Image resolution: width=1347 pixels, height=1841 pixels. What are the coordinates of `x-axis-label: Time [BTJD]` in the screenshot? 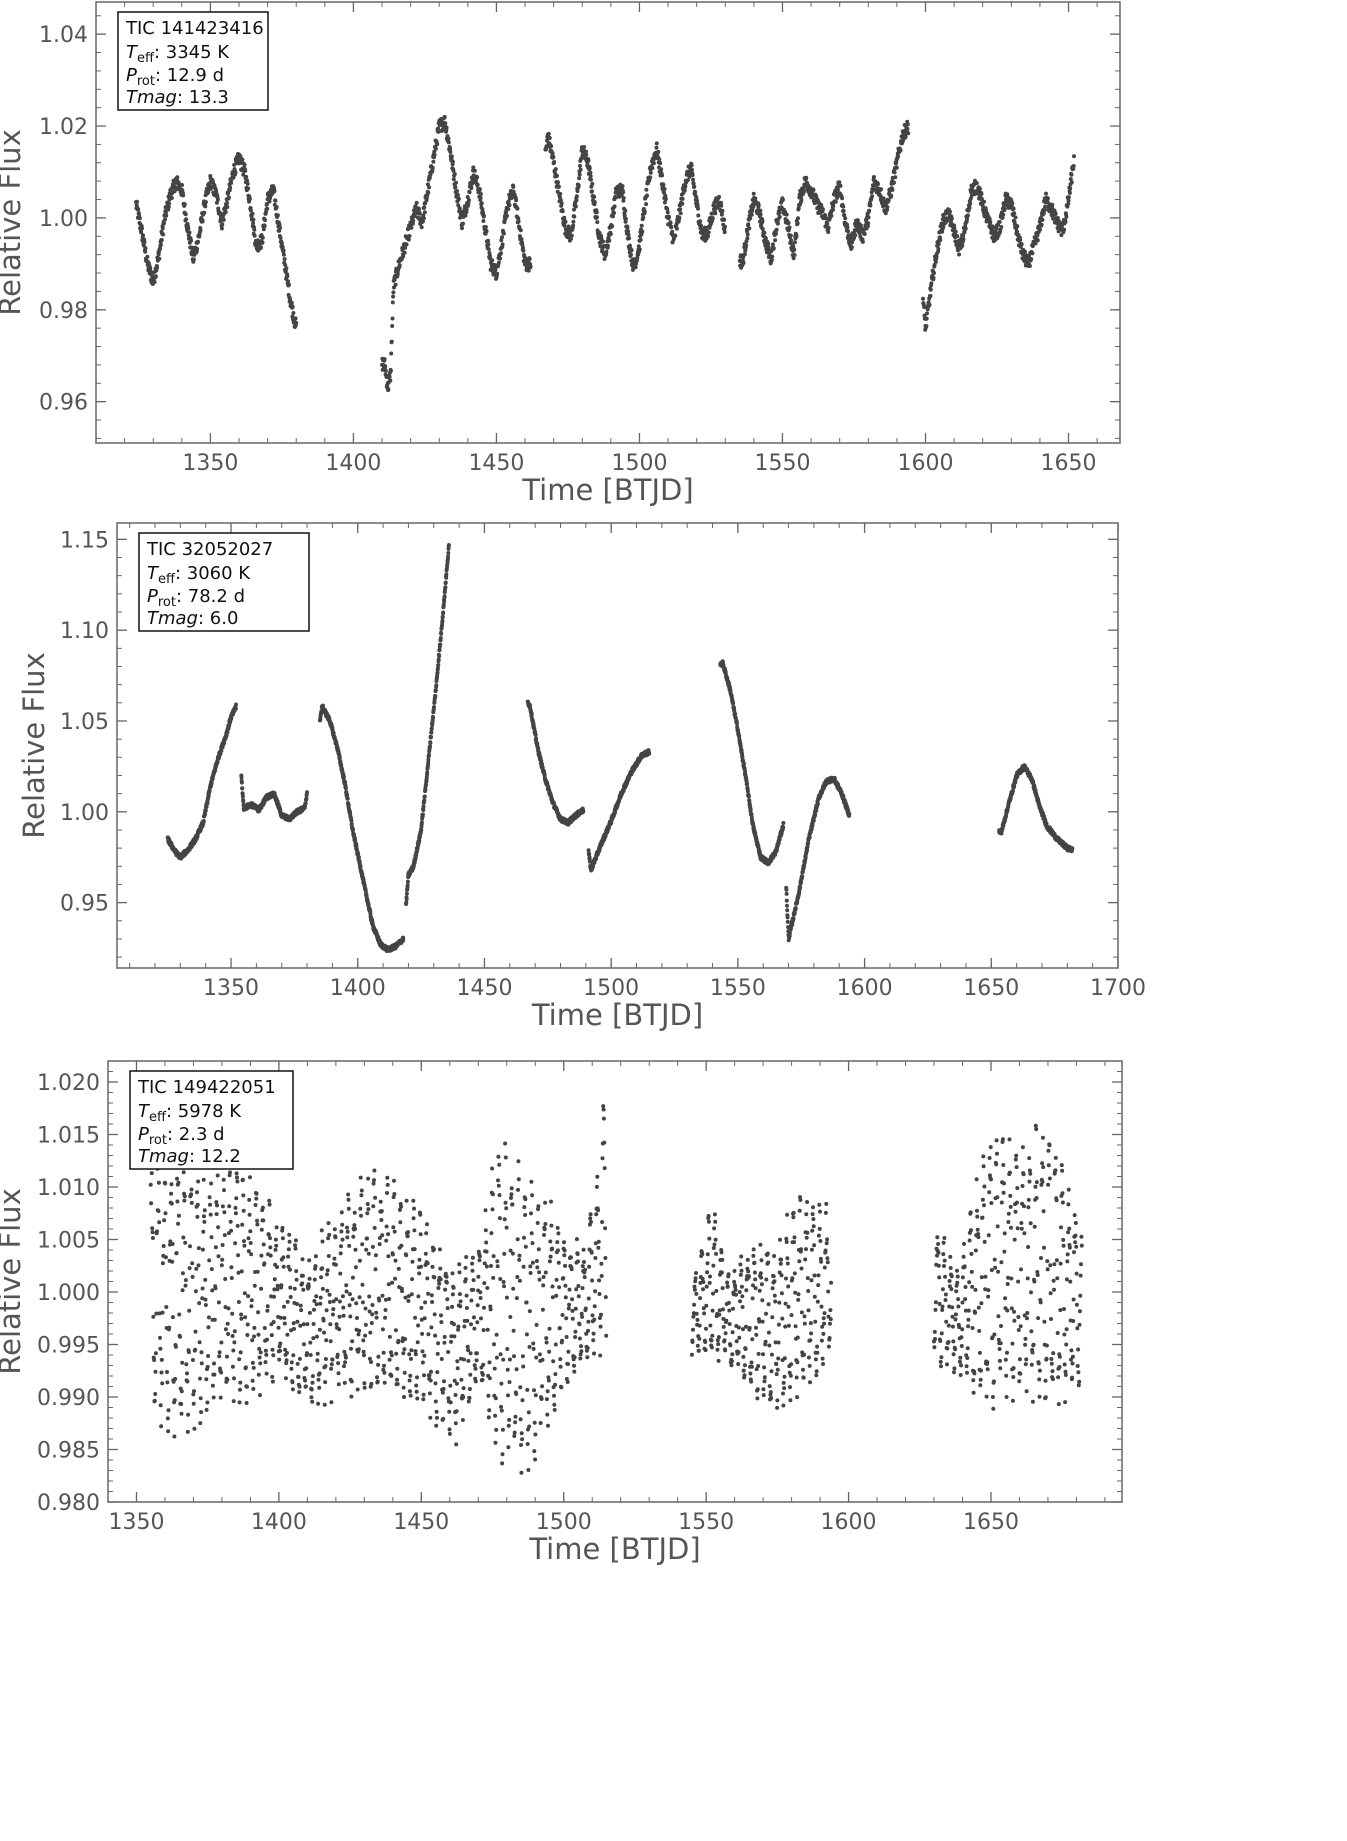 It's located at (617, 1015).